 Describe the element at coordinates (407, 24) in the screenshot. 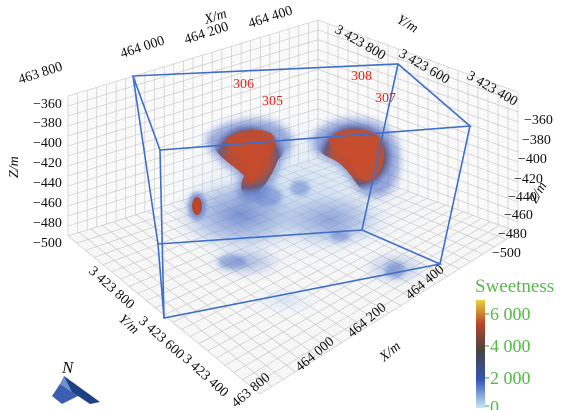

I see `y-axis-title-top: Y/m` at that location.